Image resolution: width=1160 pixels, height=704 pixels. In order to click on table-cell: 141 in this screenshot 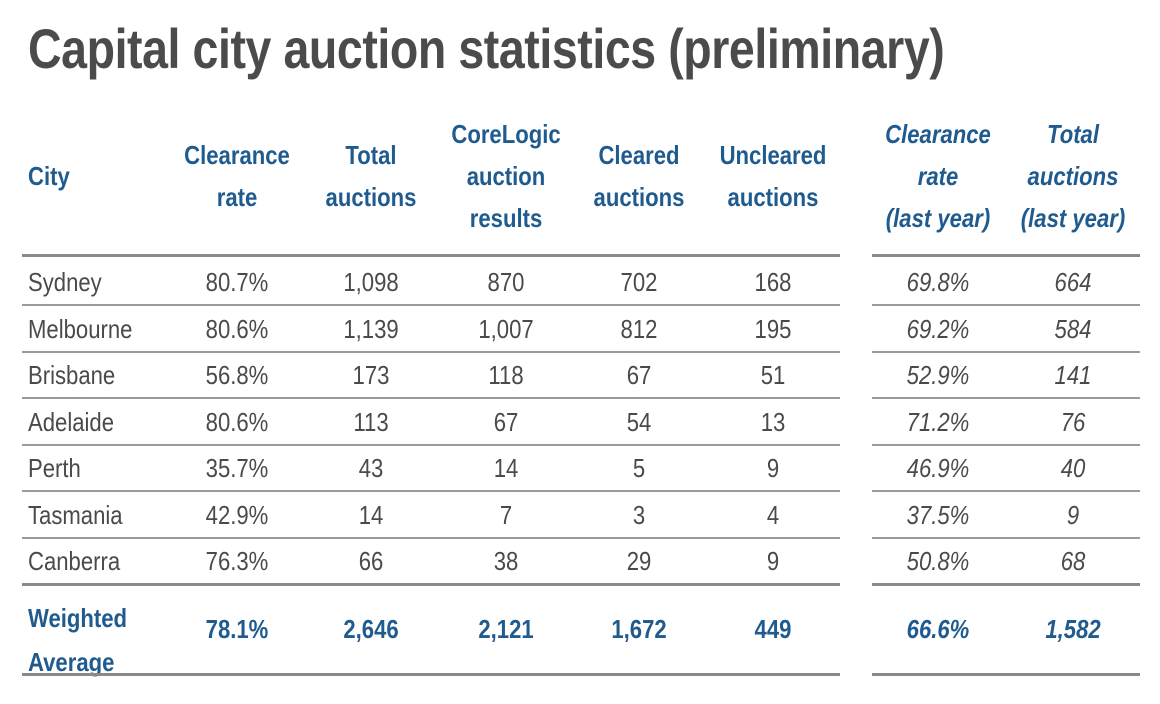, I will do `click(1073, 375)`.